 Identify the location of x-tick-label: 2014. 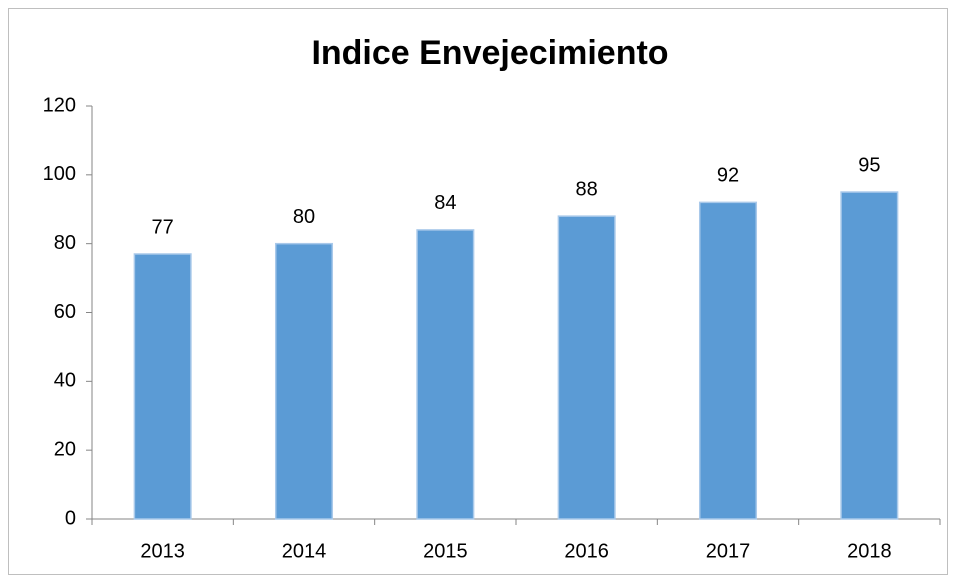
(304, 551).